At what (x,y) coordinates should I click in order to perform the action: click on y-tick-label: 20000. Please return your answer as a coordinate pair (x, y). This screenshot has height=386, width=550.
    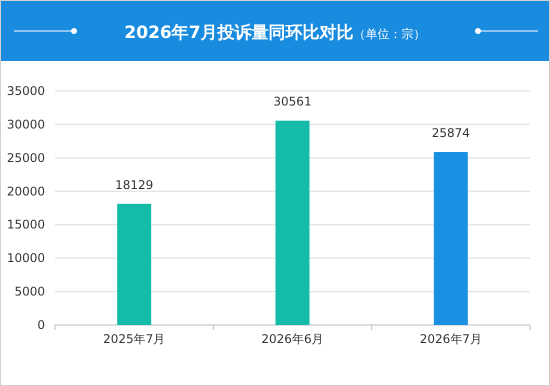
    Looking at the image, I should click on (25, 191).